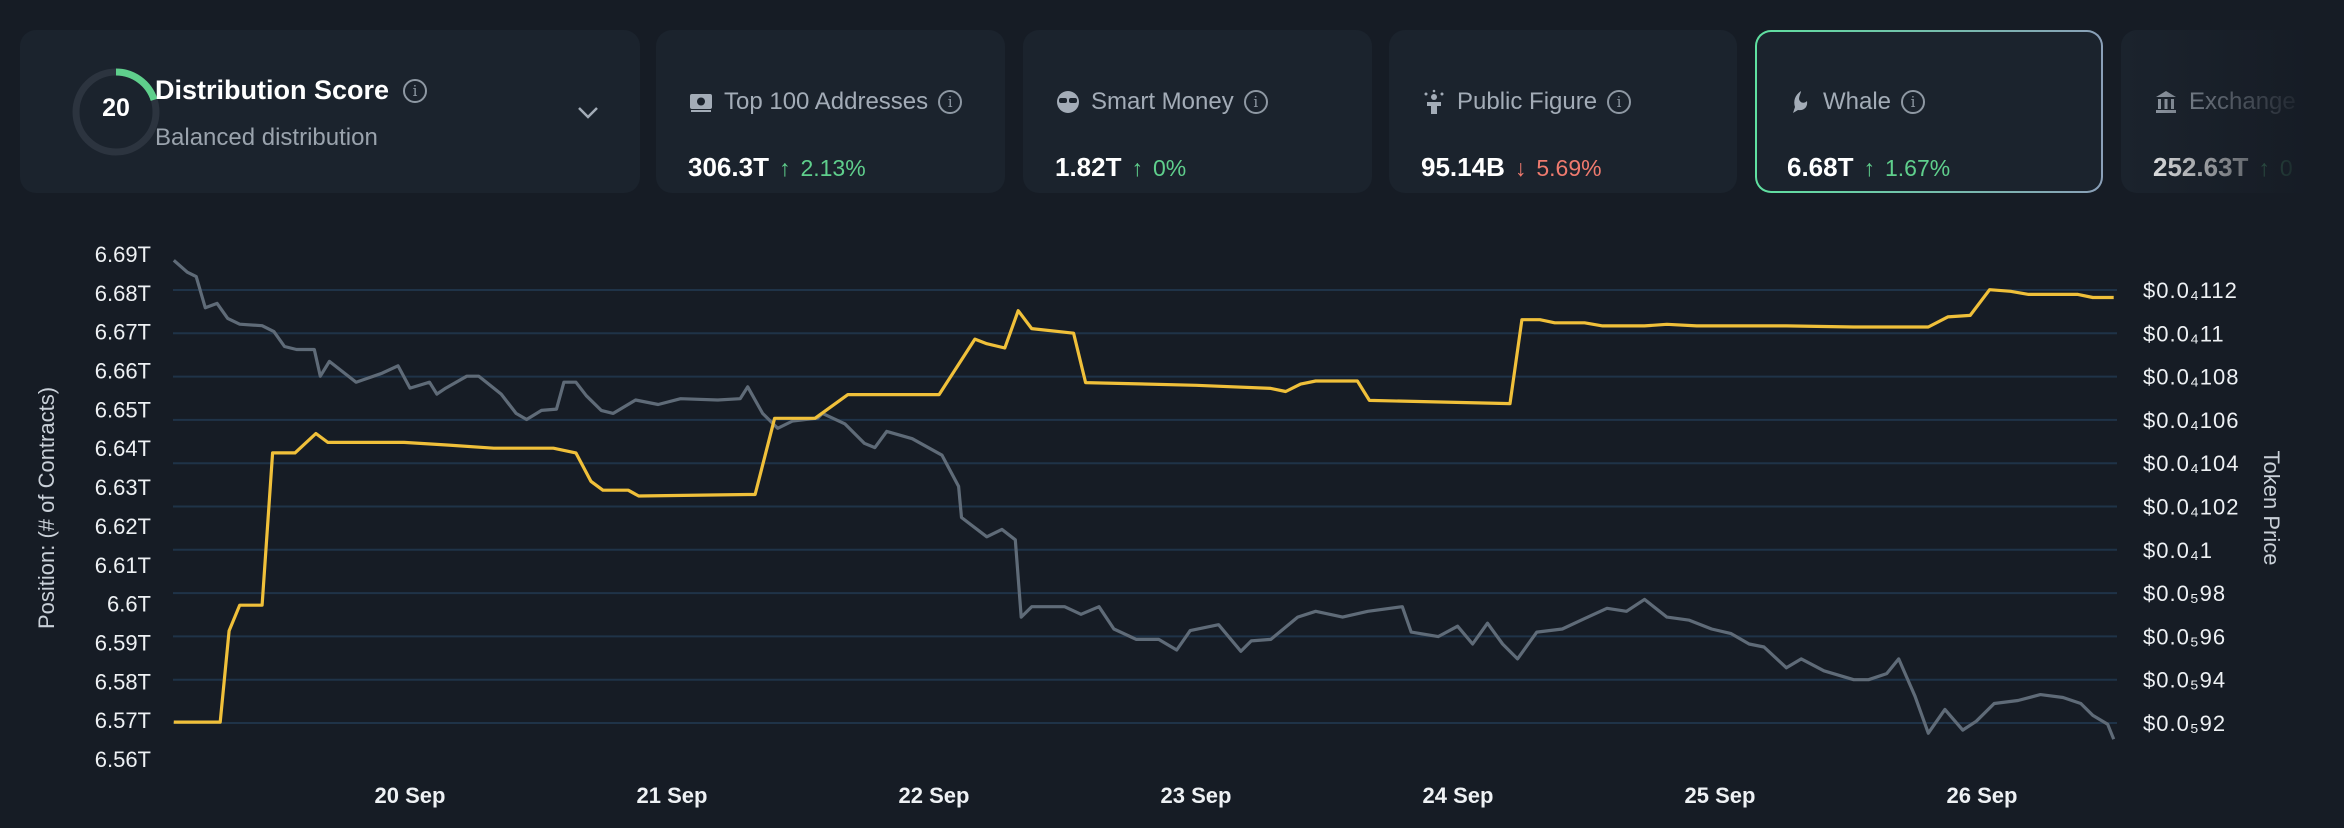 The width and height of the screenshot is (2344, 828). I want to click on y-tick-label: 6.57T, so click(123, 720).